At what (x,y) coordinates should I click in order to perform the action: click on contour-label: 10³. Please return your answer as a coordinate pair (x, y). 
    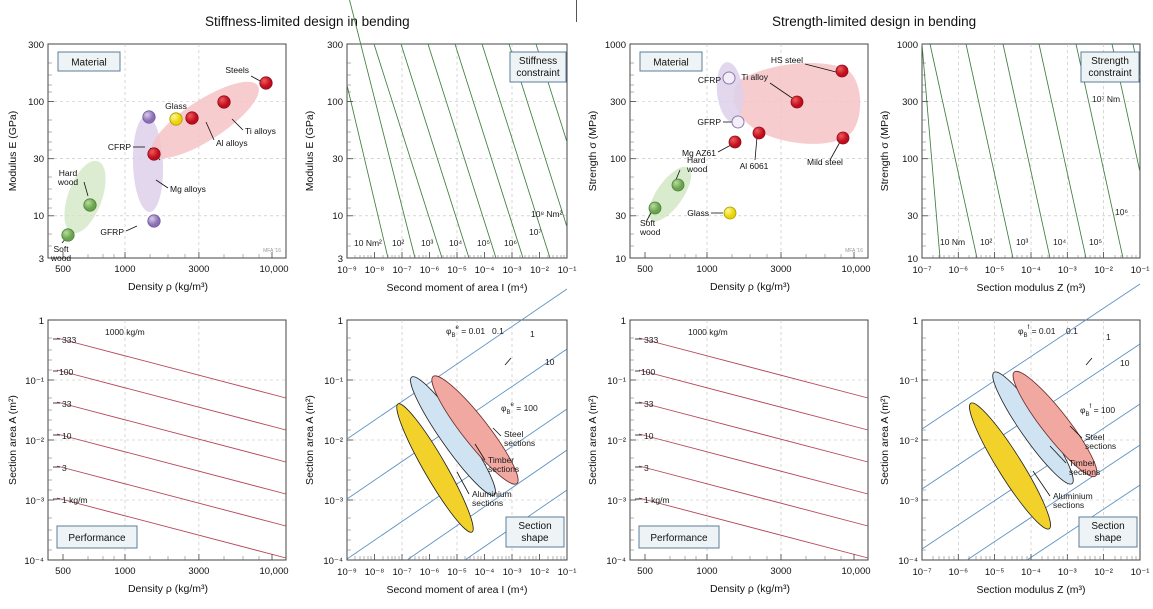
    Looking at the image, I should click on (427, 243).